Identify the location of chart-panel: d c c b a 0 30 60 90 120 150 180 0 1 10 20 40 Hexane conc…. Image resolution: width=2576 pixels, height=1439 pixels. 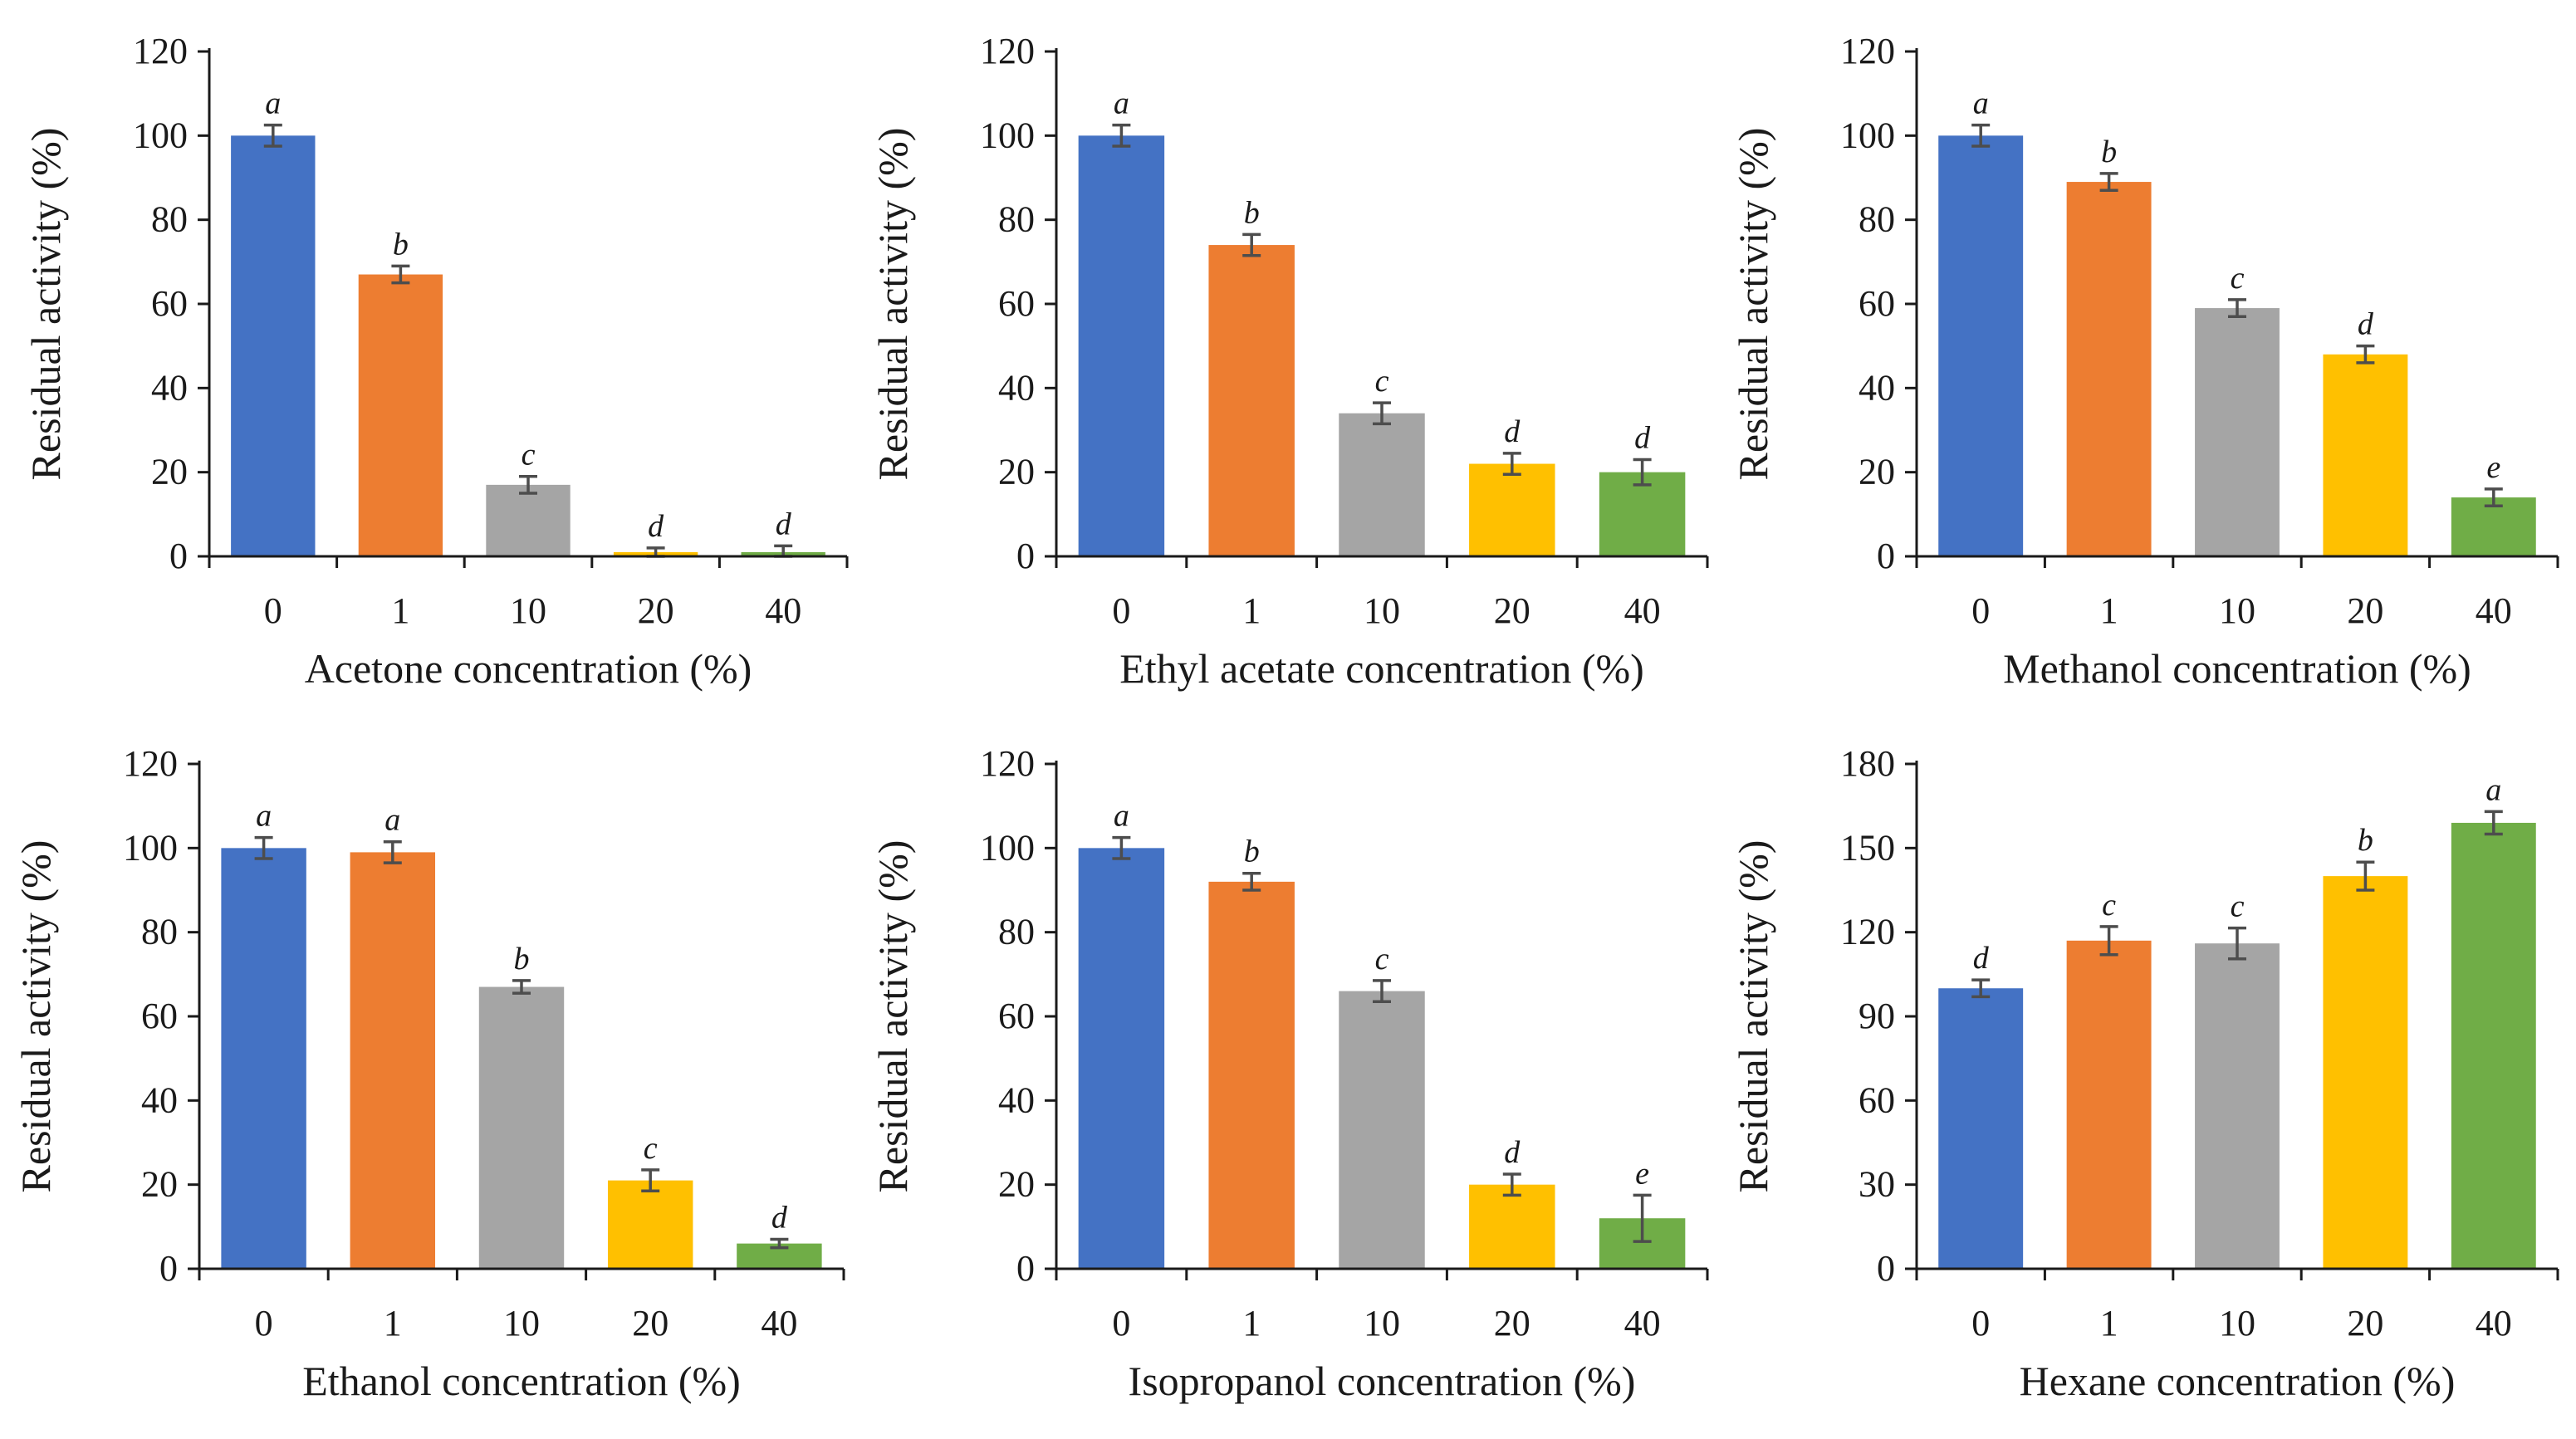
(2144, 1073).